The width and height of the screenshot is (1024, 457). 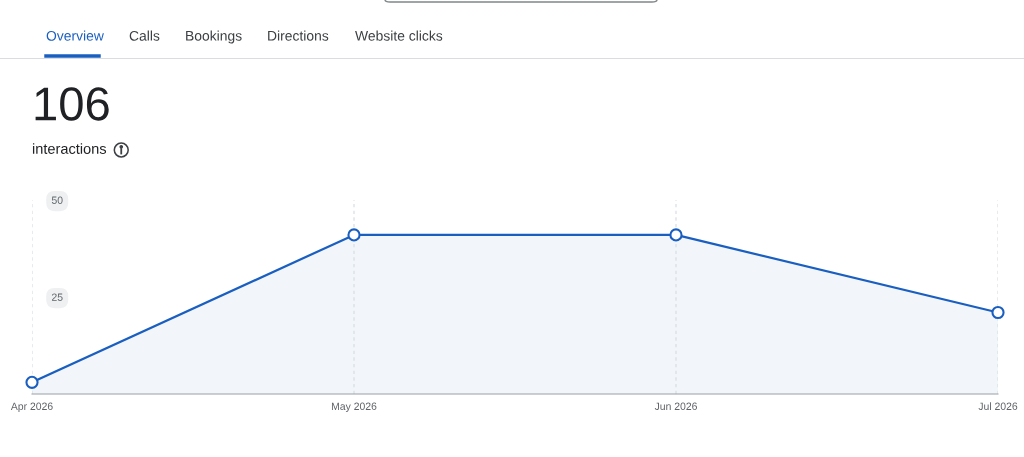 What do you see at coordinates (69, 148) in the screenshot?
I see `chart-subtitle: interactions` at bounding box center [69, 148].